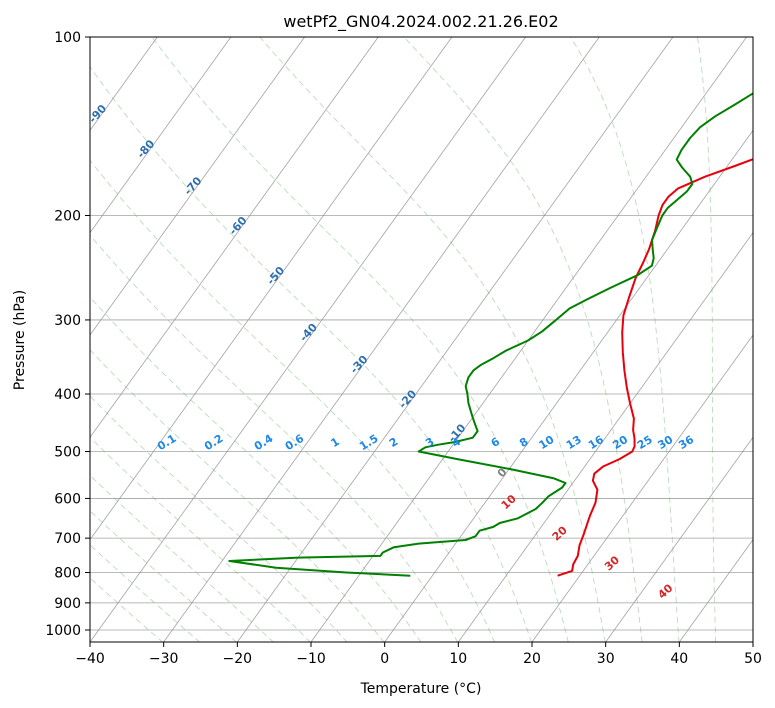 Image resolution: width=775 pixels, height=708 pixels. I want to click on y-tick-label: 500, so click(67, 453).